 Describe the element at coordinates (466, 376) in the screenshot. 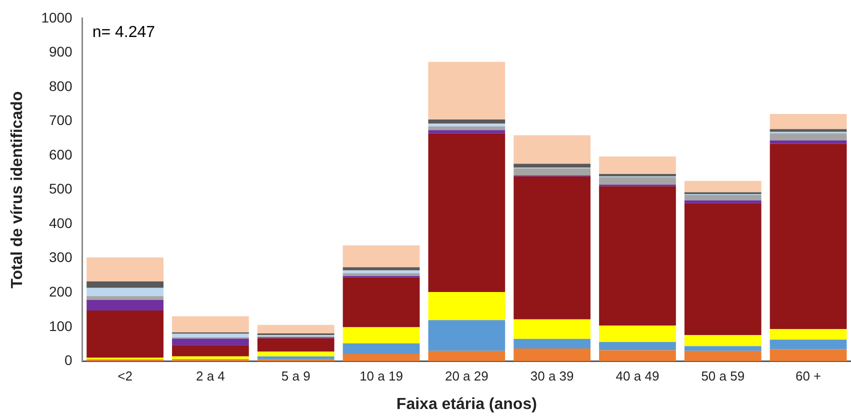

I see `x-tick-label: 20 a 29` at that location.